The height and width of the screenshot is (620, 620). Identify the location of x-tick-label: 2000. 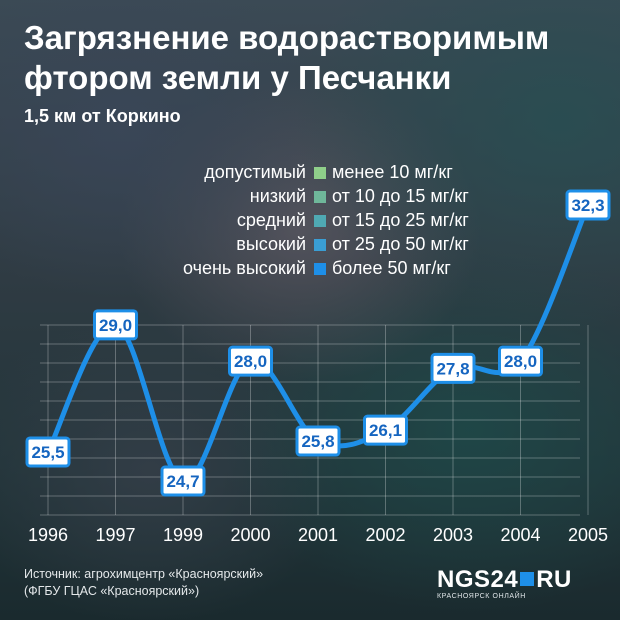
(250, 535).